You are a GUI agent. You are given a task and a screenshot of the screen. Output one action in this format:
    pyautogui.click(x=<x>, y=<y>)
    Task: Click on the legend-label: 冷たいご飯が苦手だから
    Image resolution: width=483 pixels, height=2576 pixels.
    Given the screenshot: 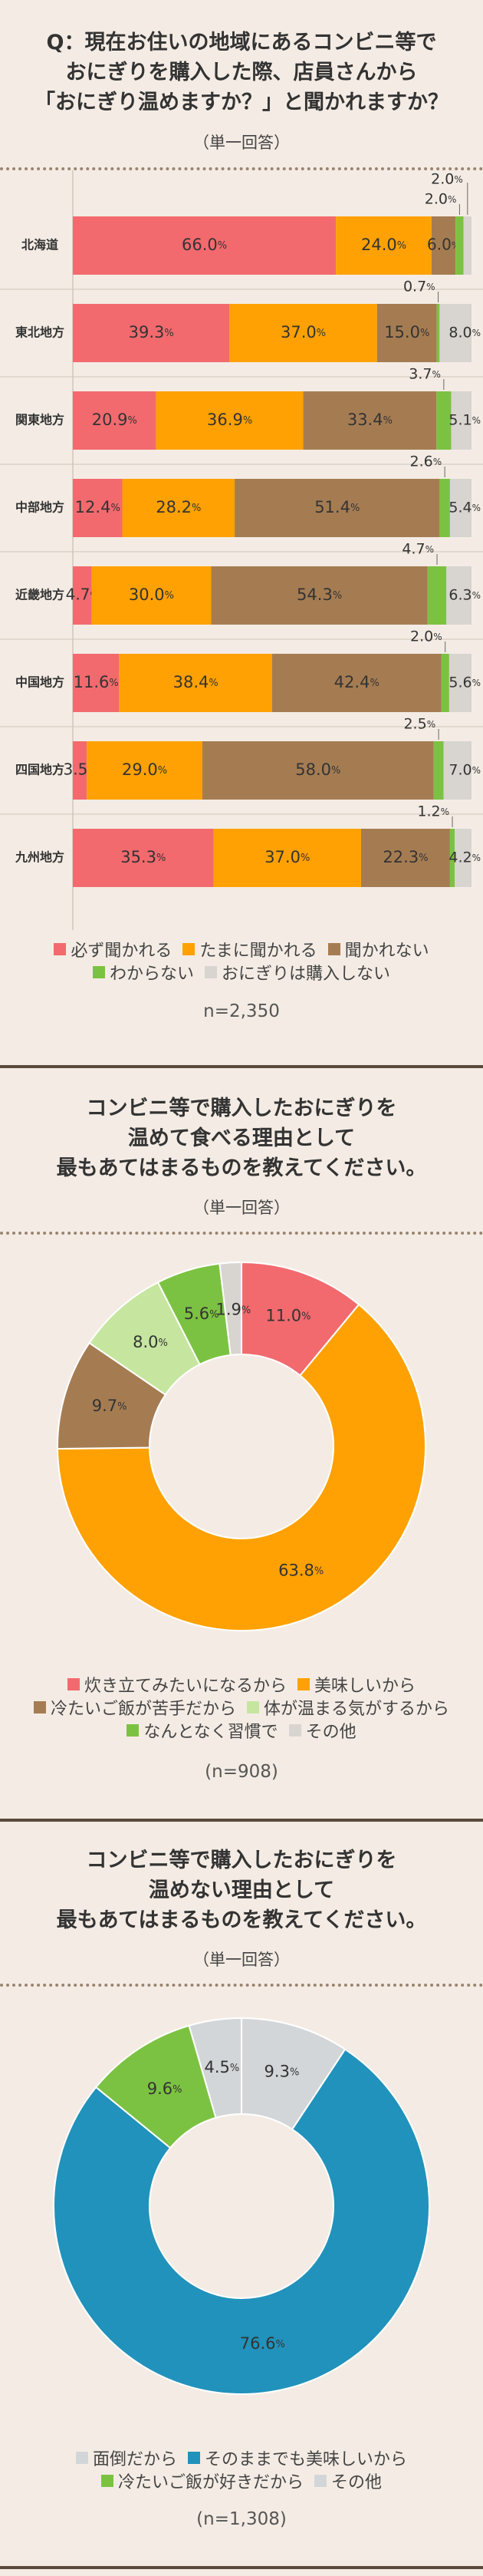 What is the action you would take?
    pyautogui.click(x=143, y=1709)
    